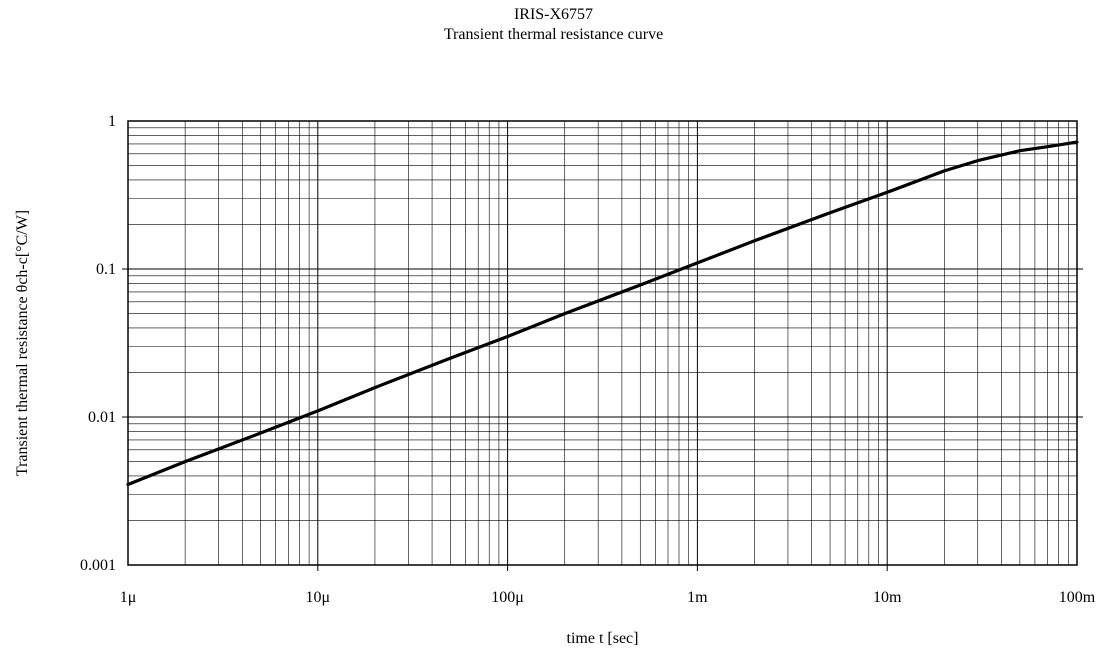 This screenshot has height=653, width=1107. What do you see at coordinates (102, 417) in the screenshot?
I see `y-tick-label: 0.01` at bounding box center [102, 417].